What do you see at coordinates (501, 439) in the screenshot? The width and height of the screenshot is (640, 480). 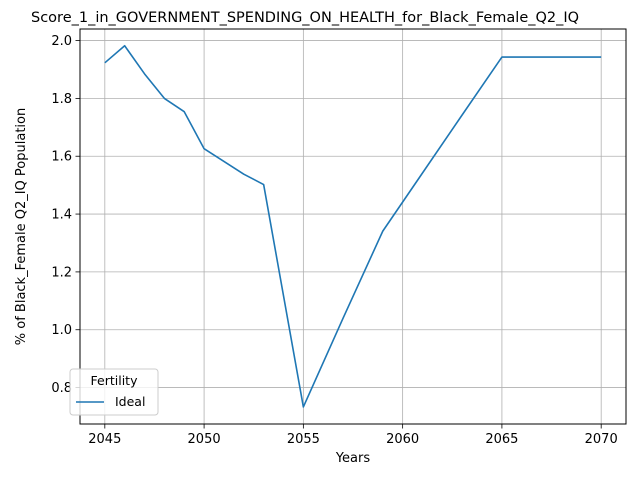 I see `x-tick-label-4: 2065` at bounding box center [501, 439].